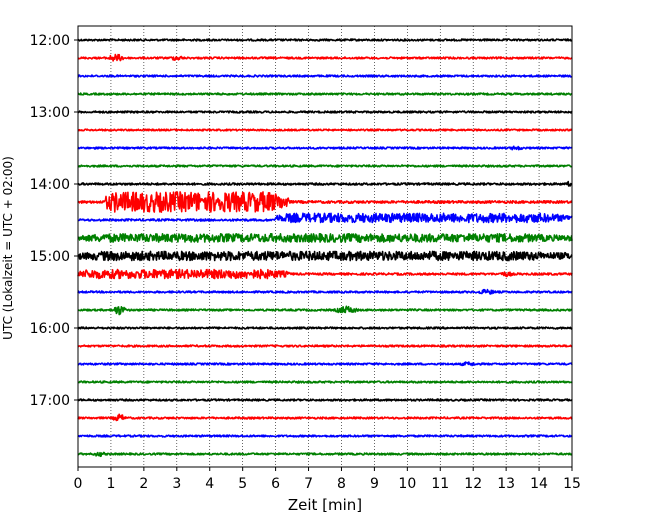 The image size is (650, 524). I want to click on y-tick-label: 14:00, so click(50, 185).